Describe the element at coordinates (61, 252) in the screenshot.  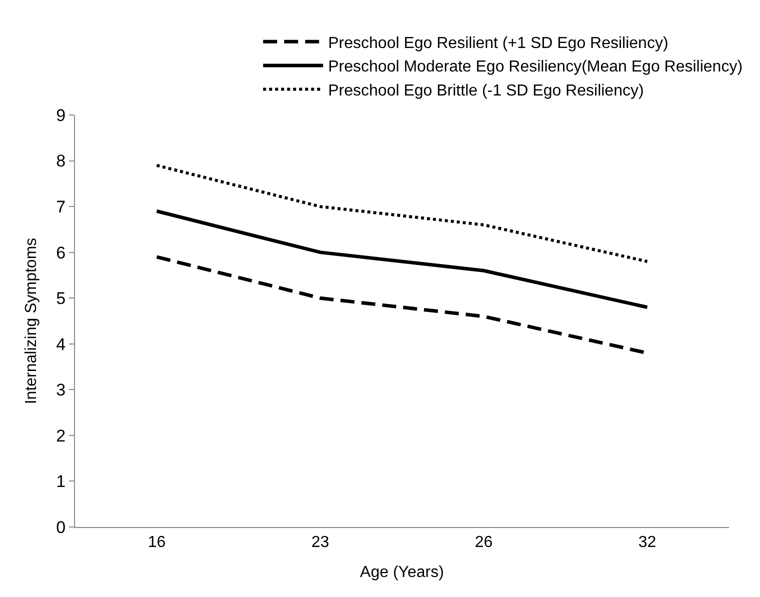
I see `y-tick-label: 6` at that location.